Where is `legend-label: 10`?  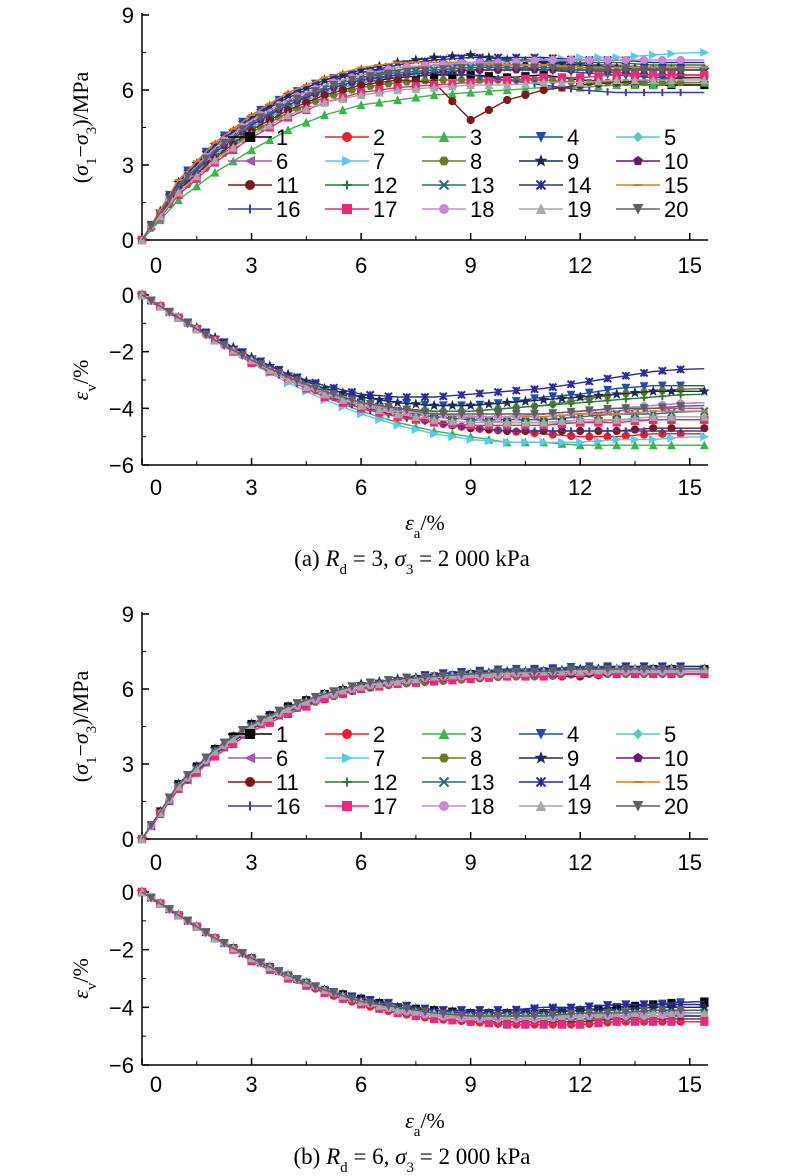
legend-label: 10 is located at coordinates (676, 161).